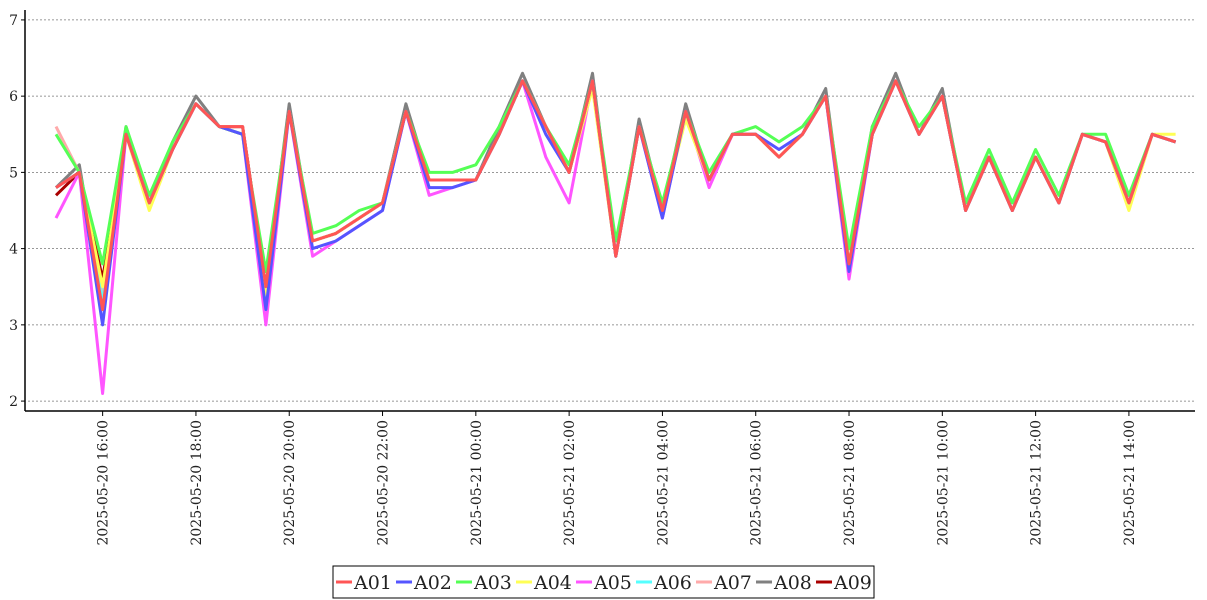  Describe the element at coordinates (852, 583) in the screenshot. I see `legend-label: A09` at that location.